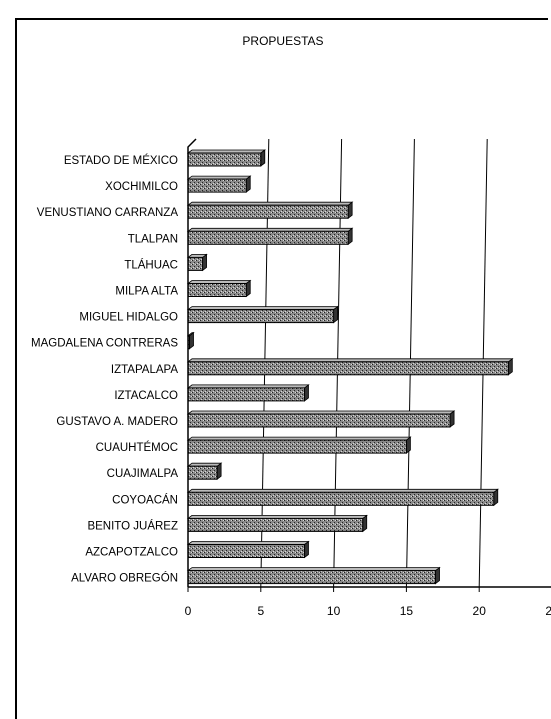  Describe the element at coordinates (145, 499) in the screenshot. I see `category-label: COYOACÁN` at that location.